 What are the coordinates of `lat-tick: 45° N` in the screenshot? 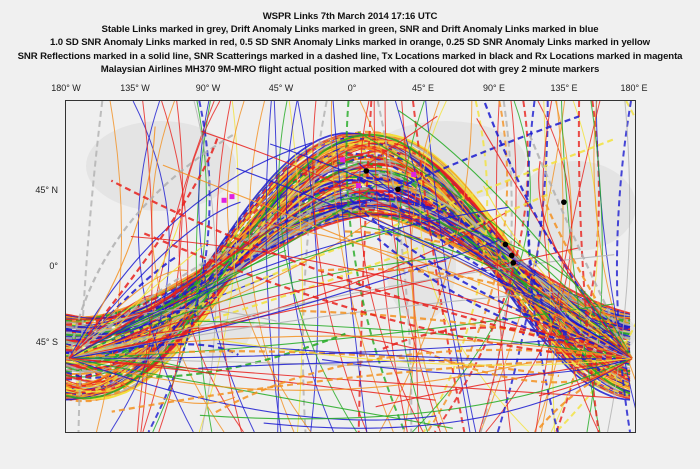 It's located at (46, 190).